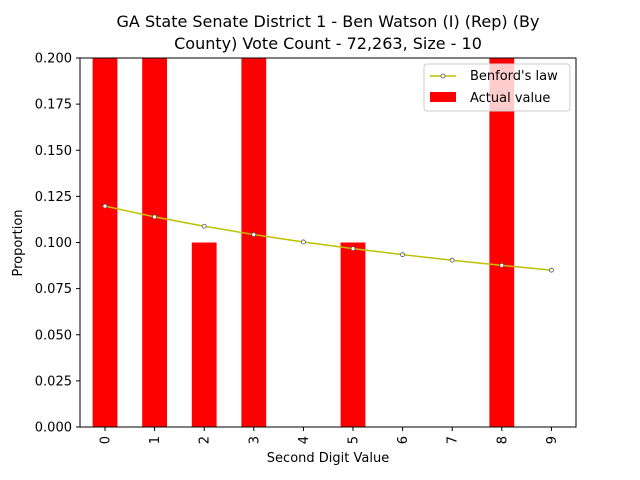 The image size is (640, 480). Describe the element at coordinates (53, 428) in the screenshot. I see `y-tick-label: 0.000` at that location.